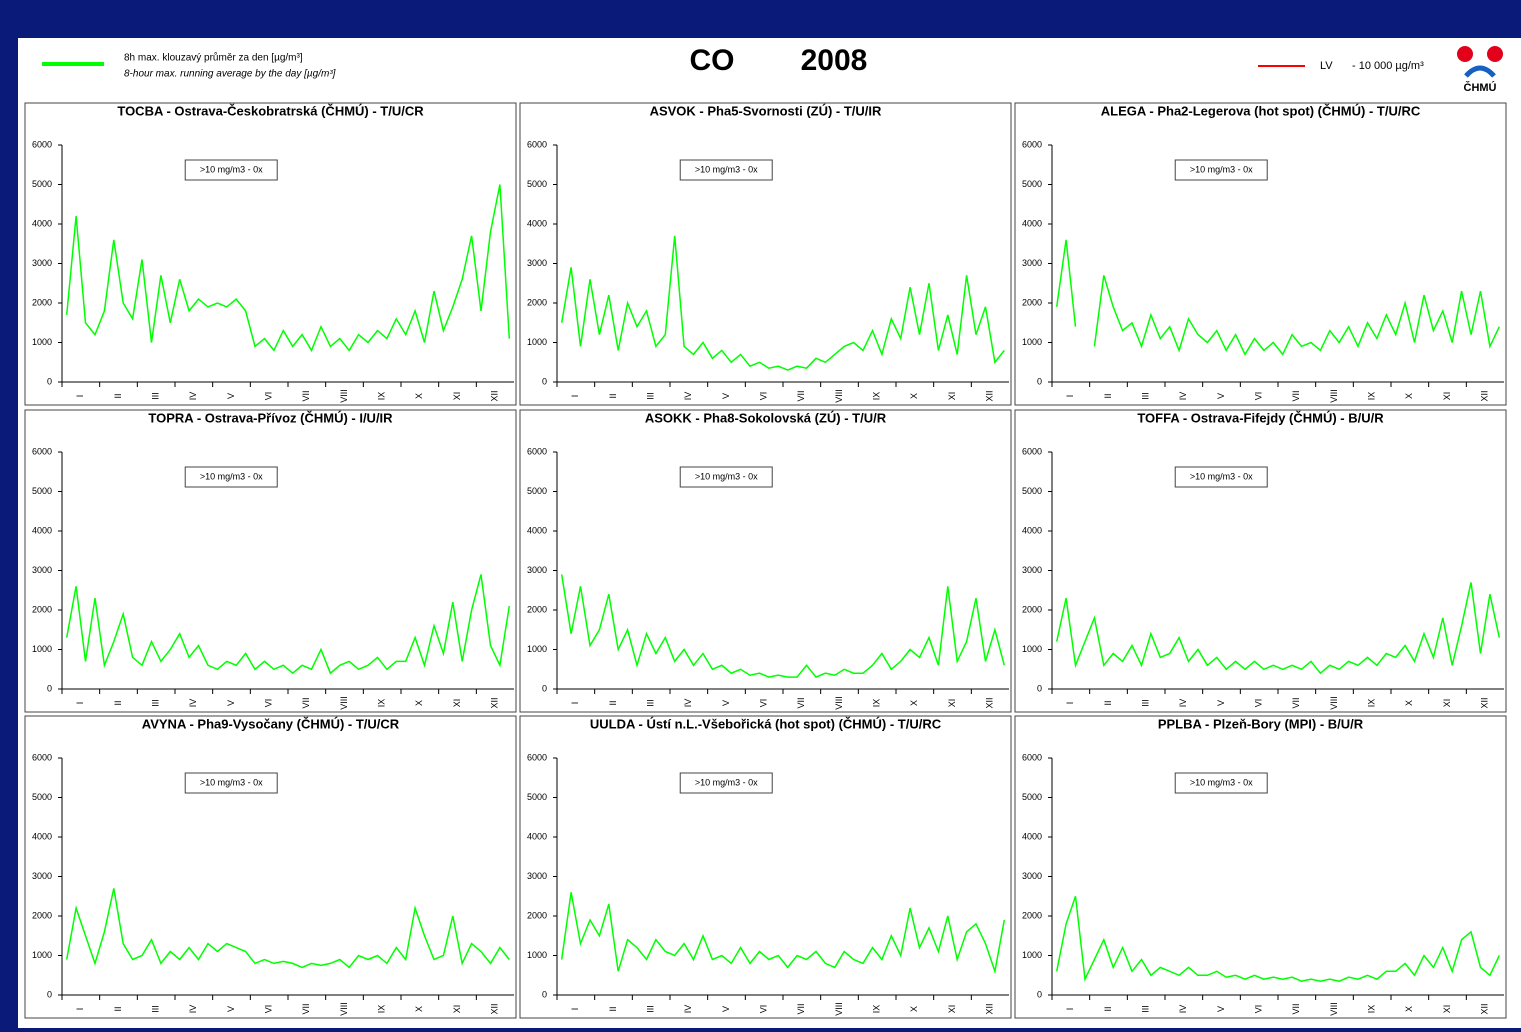 Image resolution: width=1521 pixels, height=1032 pixels. Describe the element at coordinates (213, 58) in the screenshot. I see `legend-text: 8h max. klouzavý průměr za den [µg/m³]` at that location.